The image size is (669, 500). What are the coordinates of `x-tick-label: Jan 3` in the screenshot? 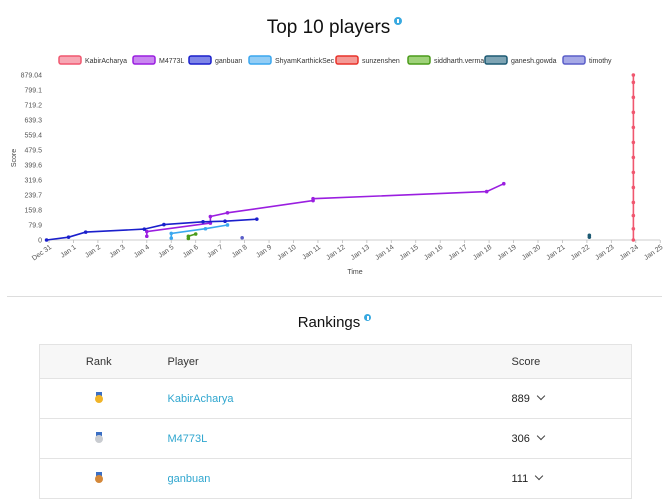 It's located at (117, 252).